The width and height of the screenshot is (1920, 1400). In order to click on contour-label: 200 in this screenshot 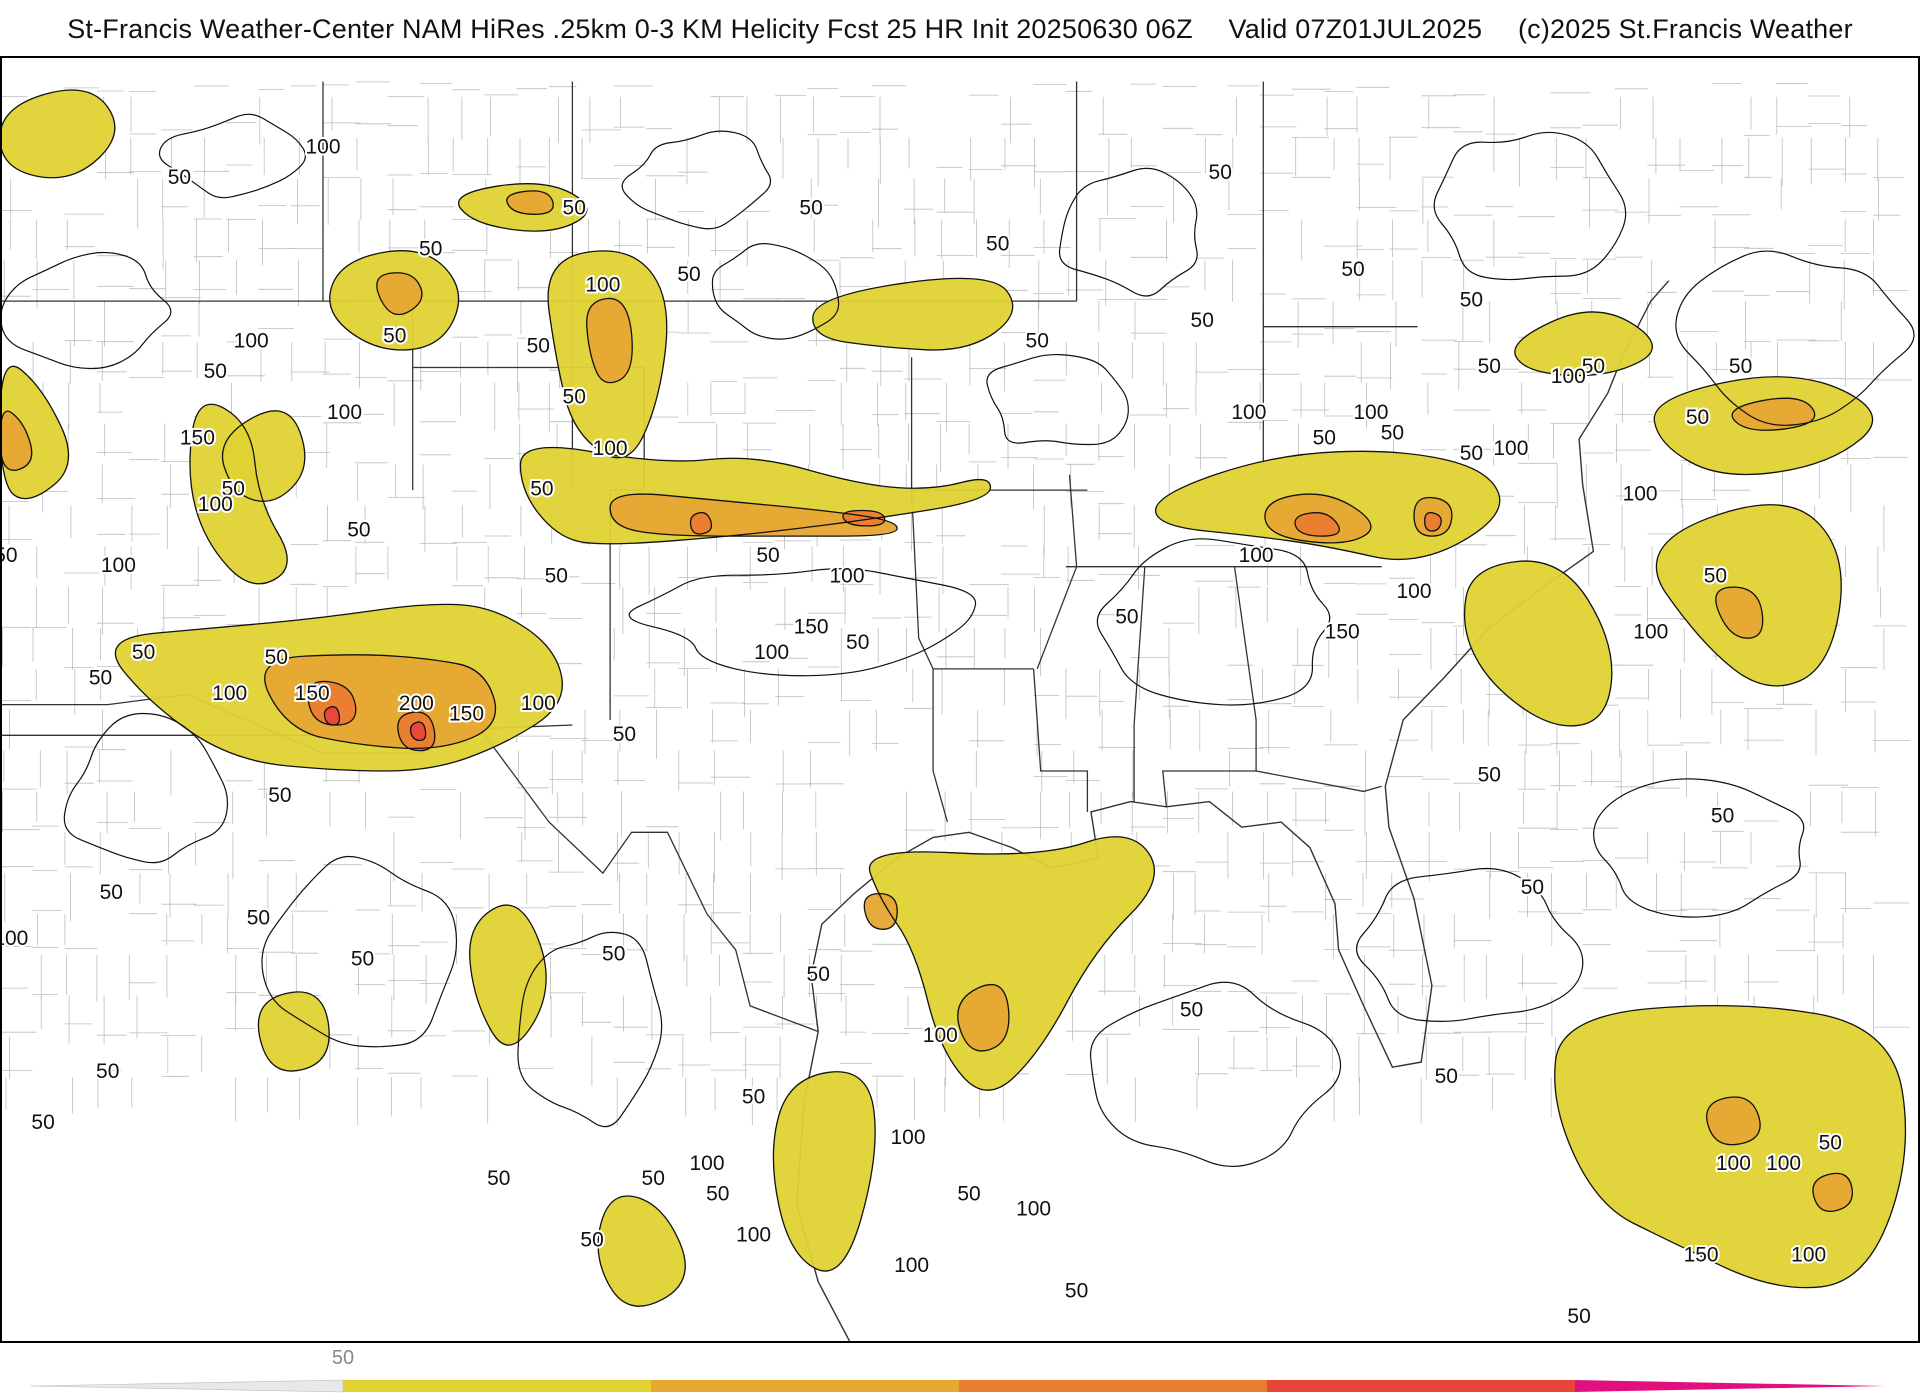, I will do `click(416, 703)`.